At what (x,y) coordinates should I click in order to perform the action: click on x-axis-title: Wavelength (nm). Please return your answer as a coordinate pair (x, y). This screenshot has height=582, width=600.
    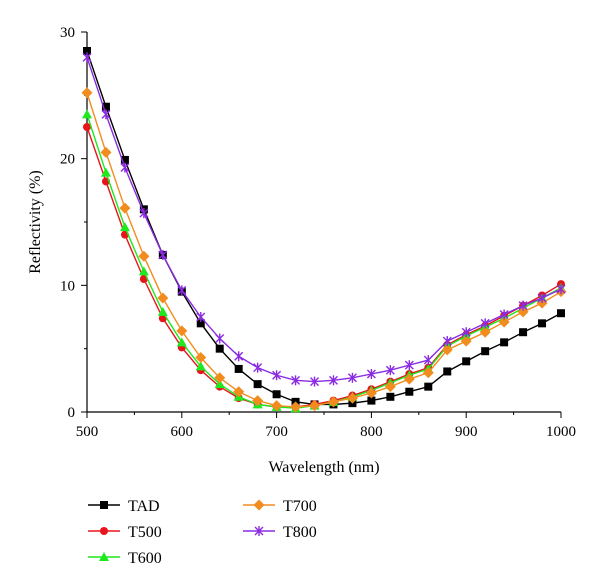
    Looking at the image, I should click on (323, 467).